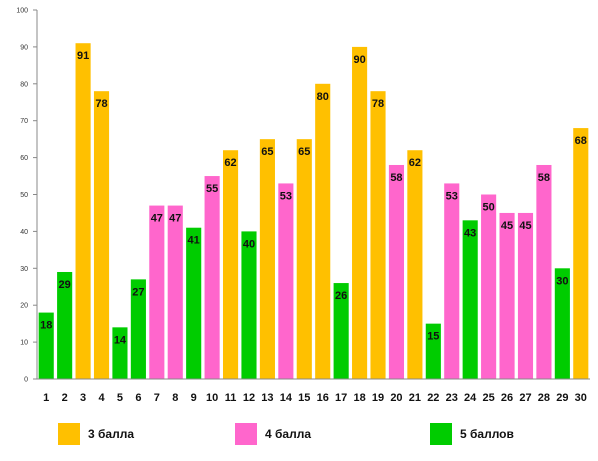 The width and height of the screenshot is (598, 461). What do you see at coordinates (359, 60) in the screenshot?
I see `bar-value-label: 90` at bounding box center [359, 60].